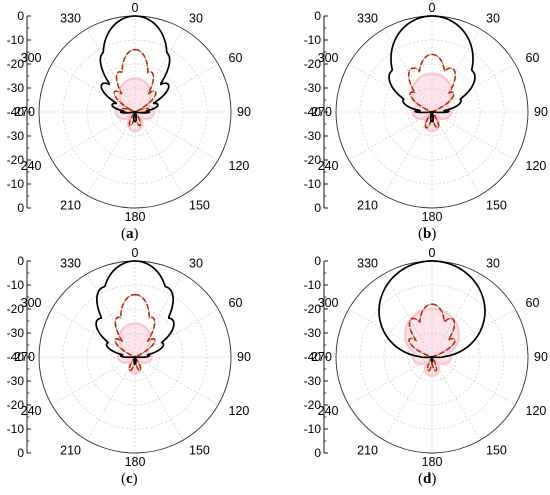  Describe the element at coordinates (130, 234) in the screenshot. I see `panel-label: (a)` at that location.